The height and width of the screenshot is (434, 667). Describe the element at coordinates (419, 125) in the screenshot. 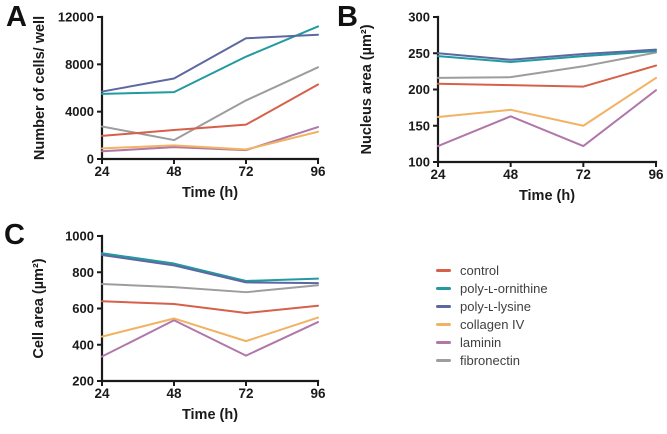

I see `svg-text: 150` at that location.